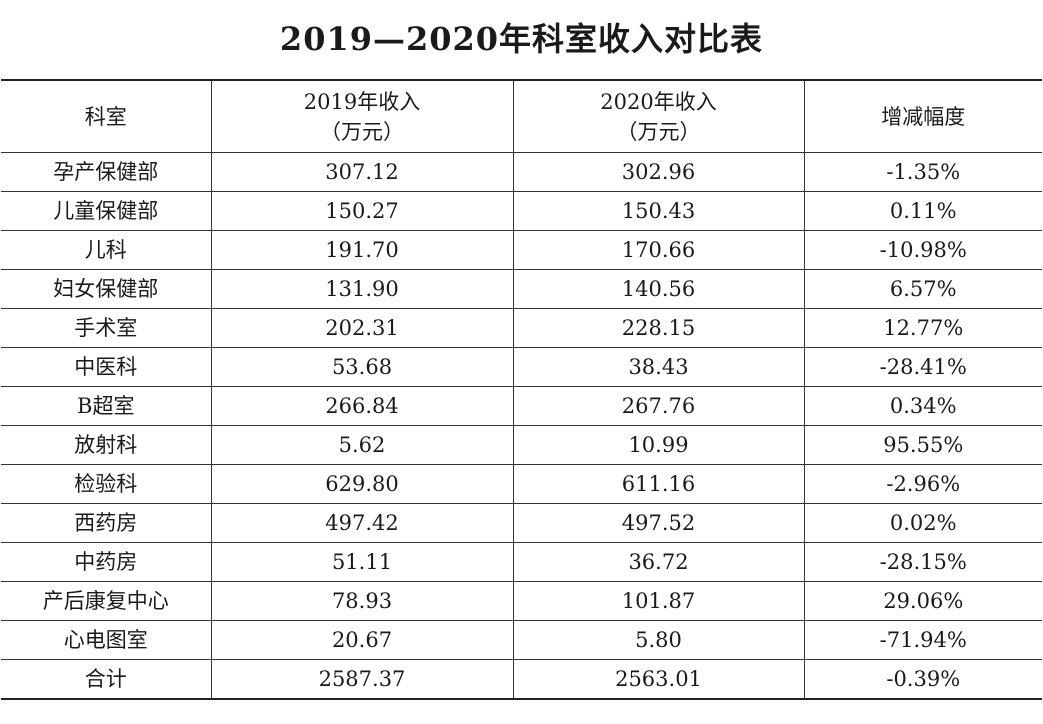 The height and width of the screenshot is (724, 1043). What do you see at coordinates (361, 367) in the screenshot?
I see `cell-2019-income: 53.68` at bounding box center [361, 367].